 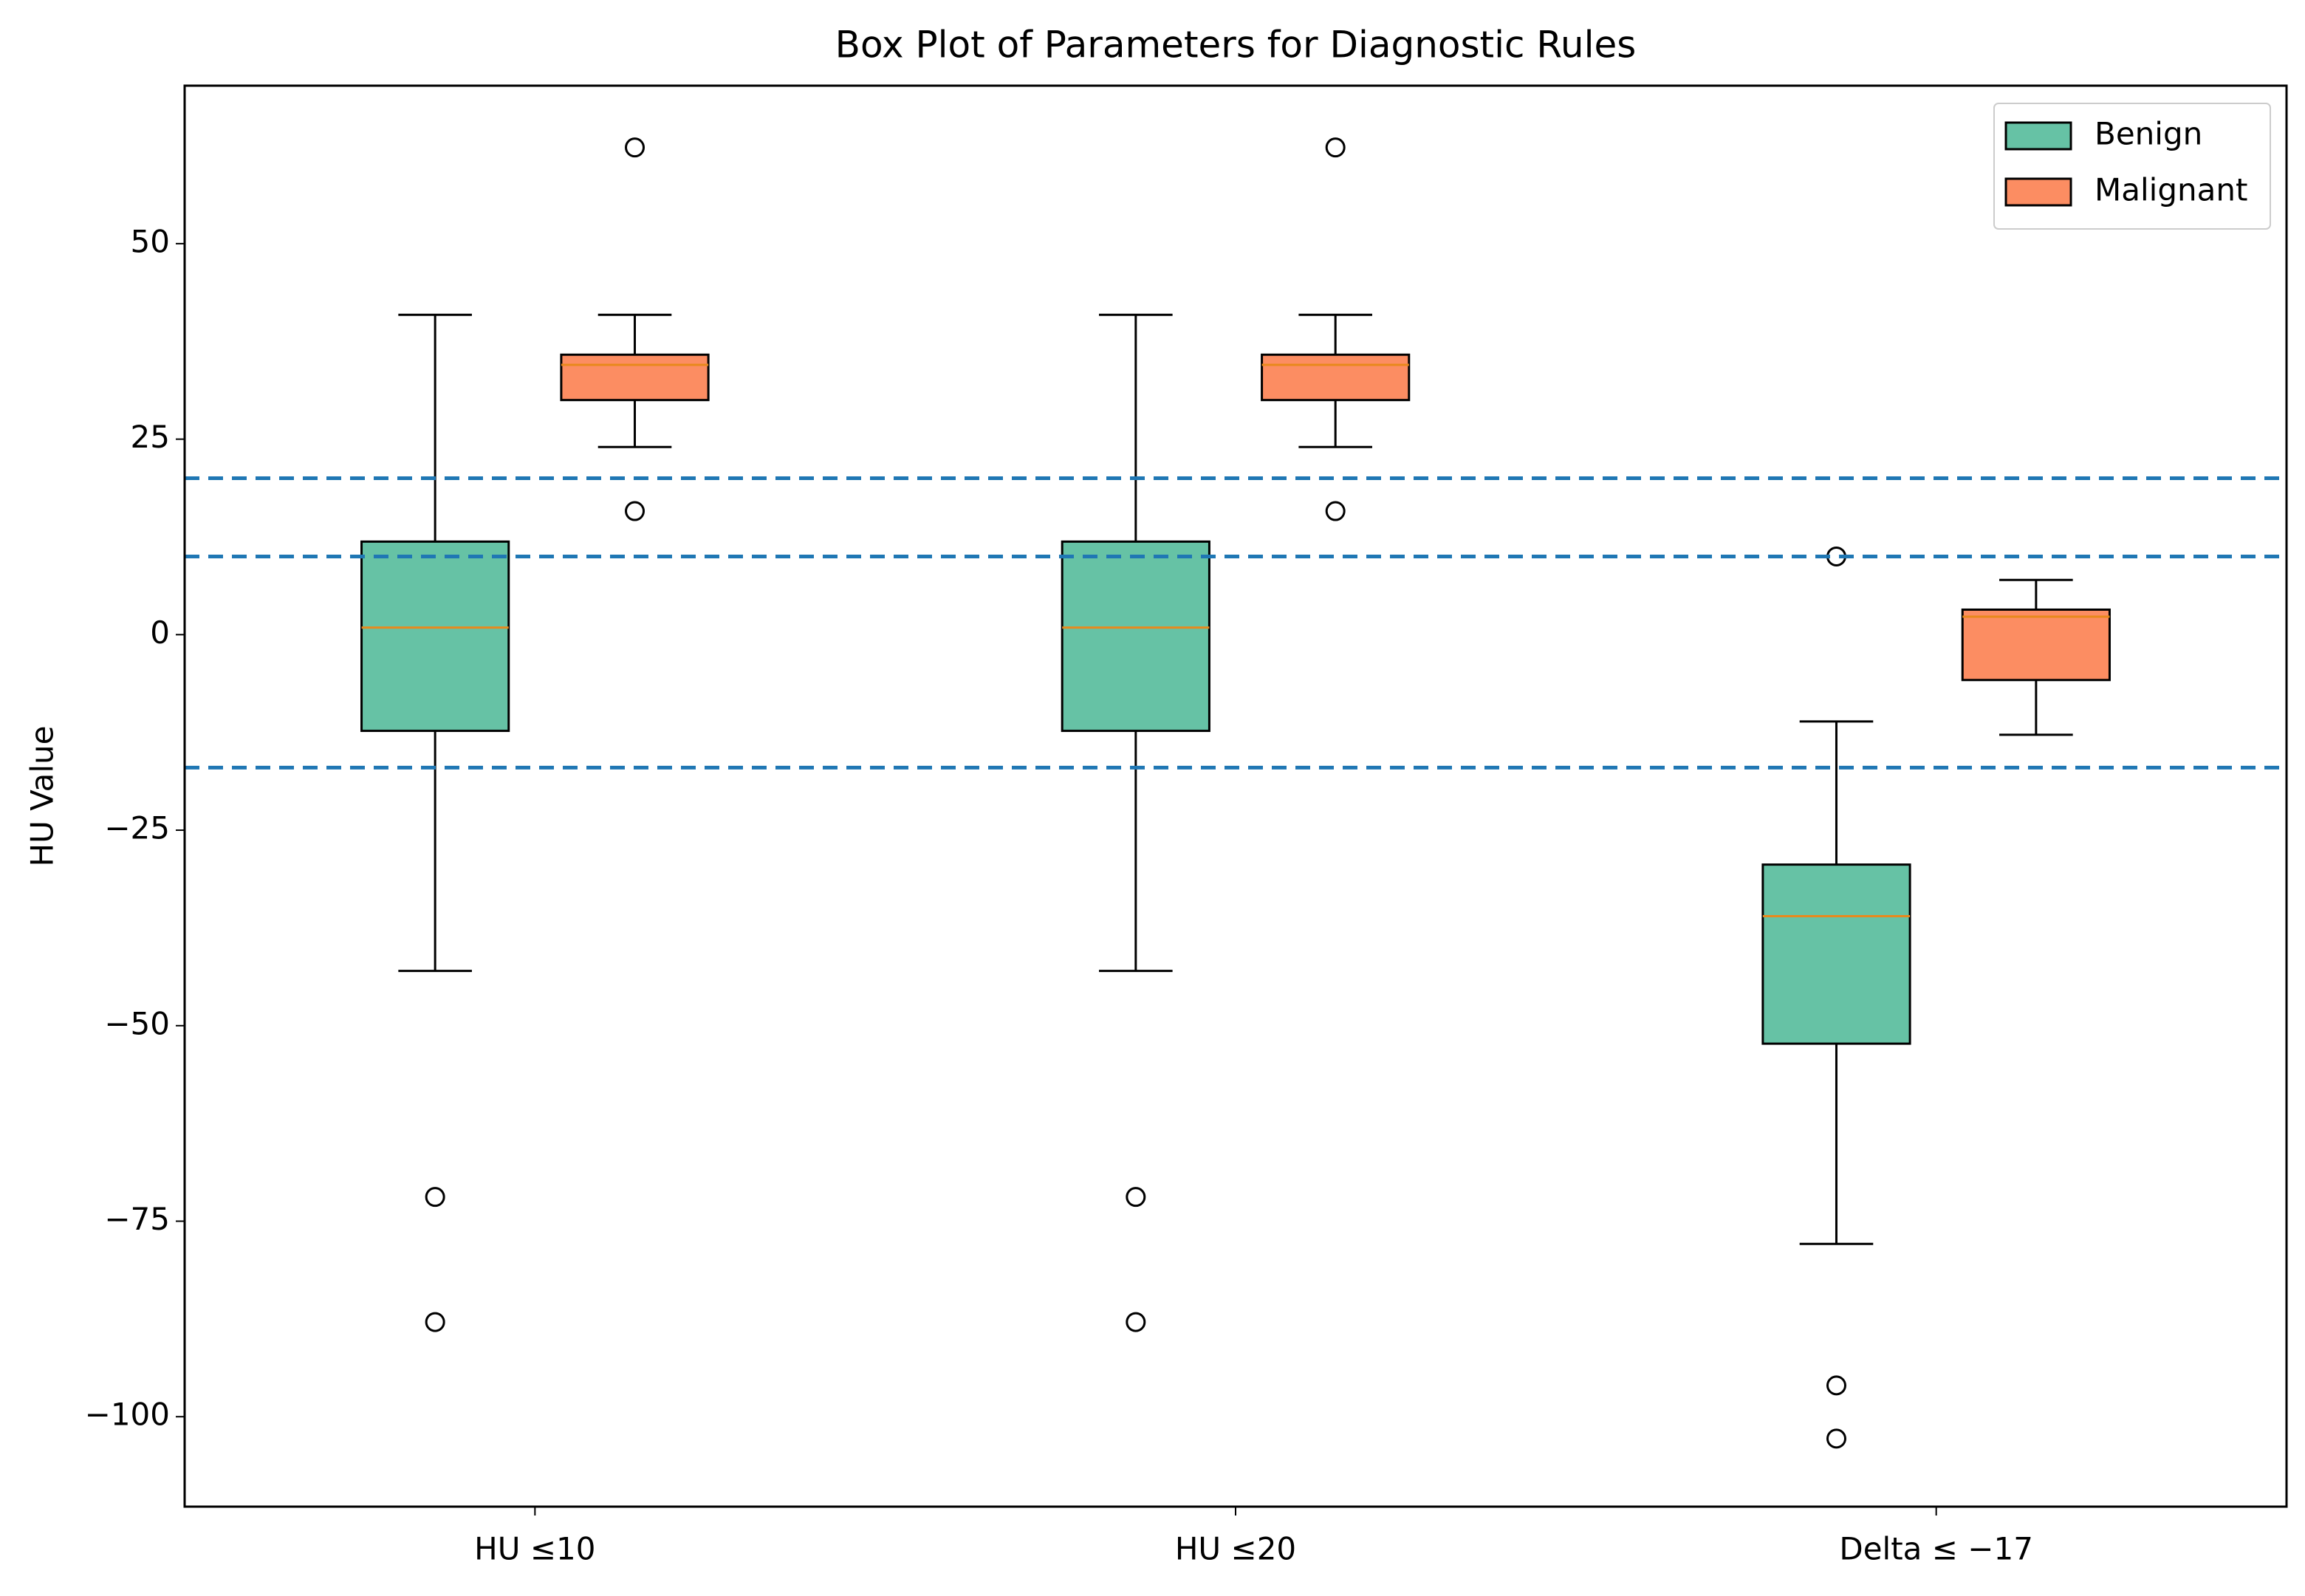 What do you see at coordinates (535, 1549) in the screenshot?
I see `x-tick-label: HU ≤10` at bounding box center [535, 1549].